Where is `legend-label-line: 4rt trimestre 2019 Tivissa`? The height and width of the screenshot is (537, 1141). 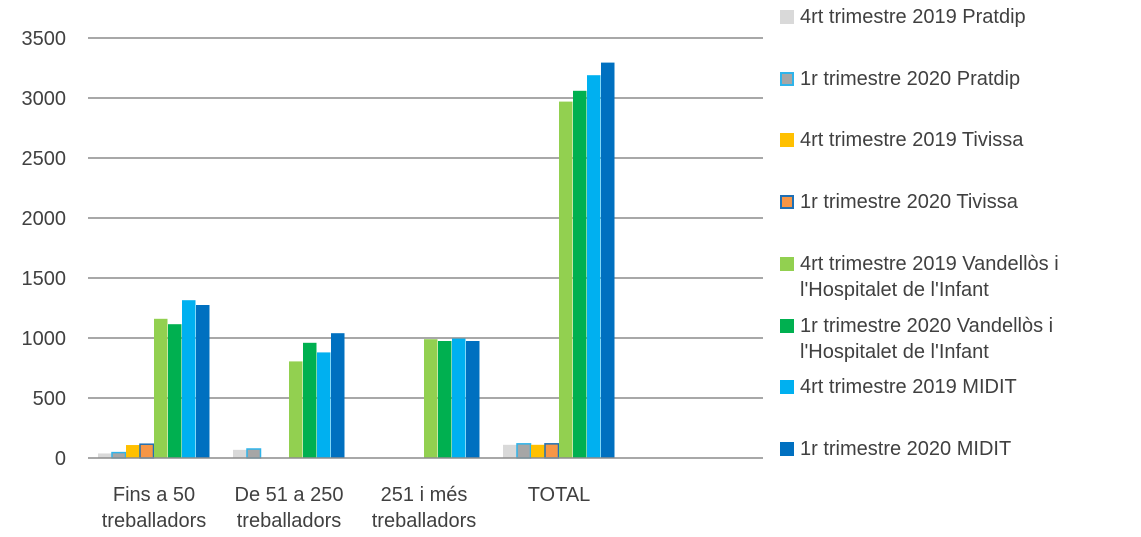
legend-label-line: 4rt trimestre 2019 Tivissa is located at coordinates (912, 140).